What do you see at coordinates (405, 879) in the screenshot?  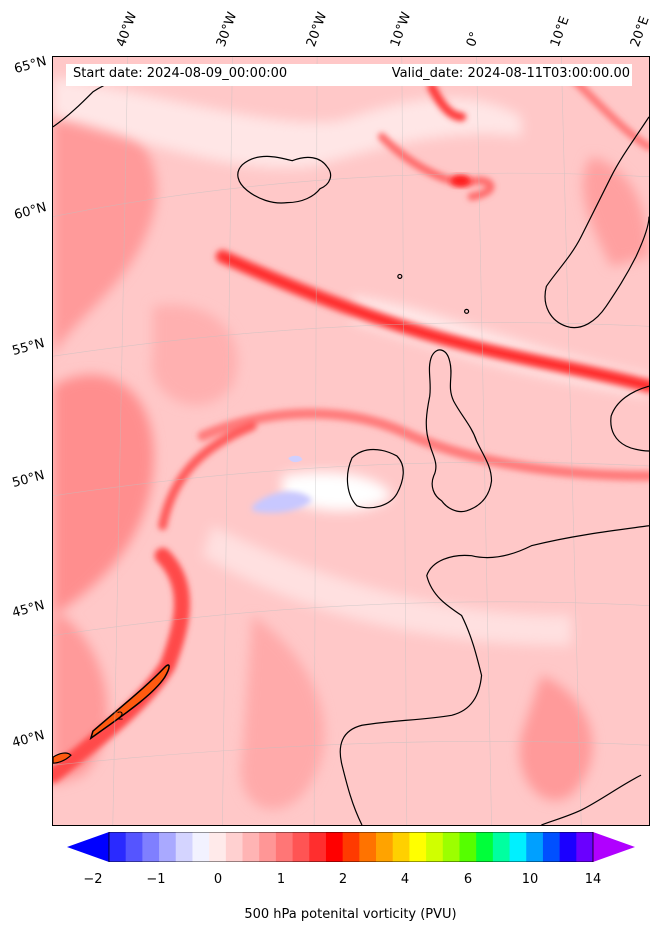 I see `colorbar-tick: 4` at bounding box center [405, 879].